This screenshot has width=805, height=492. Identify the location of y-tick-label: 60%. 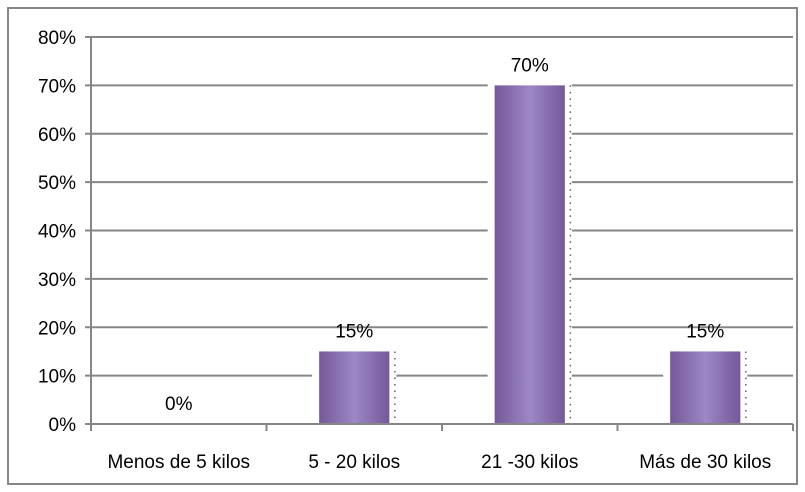
(57, 135).